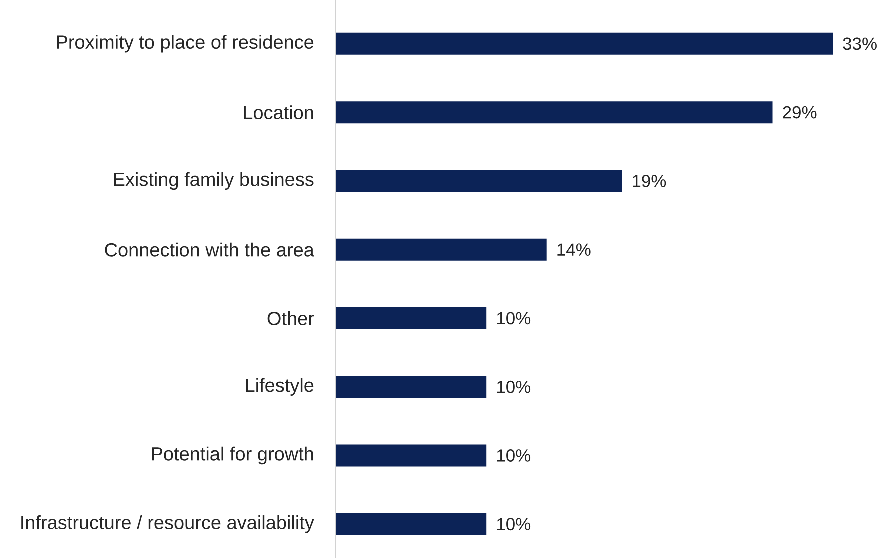 The image size is (881, 558). What do you see at coordinates (185, 44) in the screenshot?
I see `y-tick-label: Proximity to place of residence` at bounding box center [185, 44].